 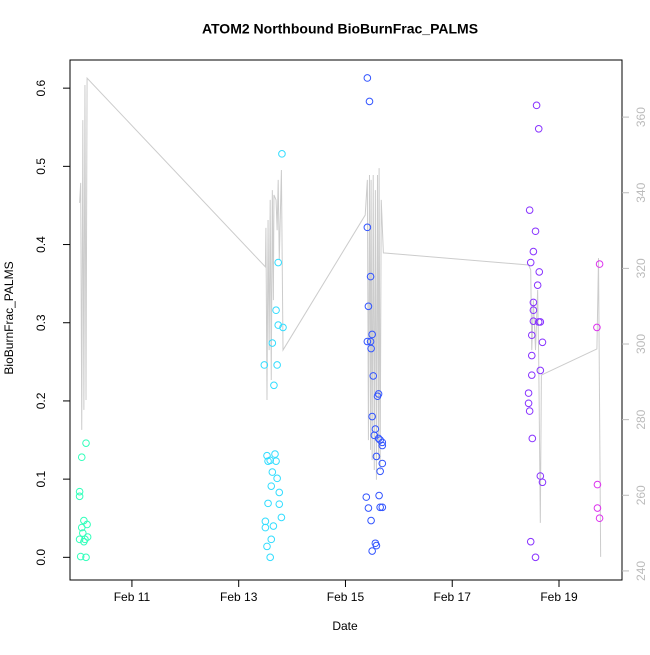 I want to click on y-tick-label: 0.1, so click(x=41, y=478).